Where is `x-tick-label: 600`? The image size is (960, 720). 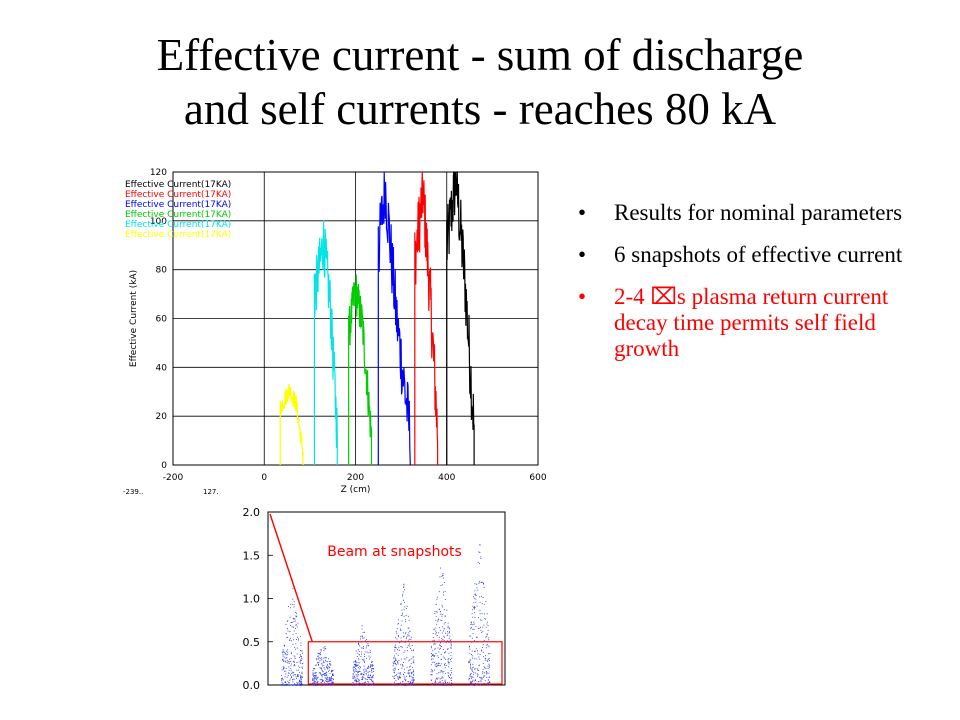 x-tick-label: 600 is located at coordinates (537, 478).